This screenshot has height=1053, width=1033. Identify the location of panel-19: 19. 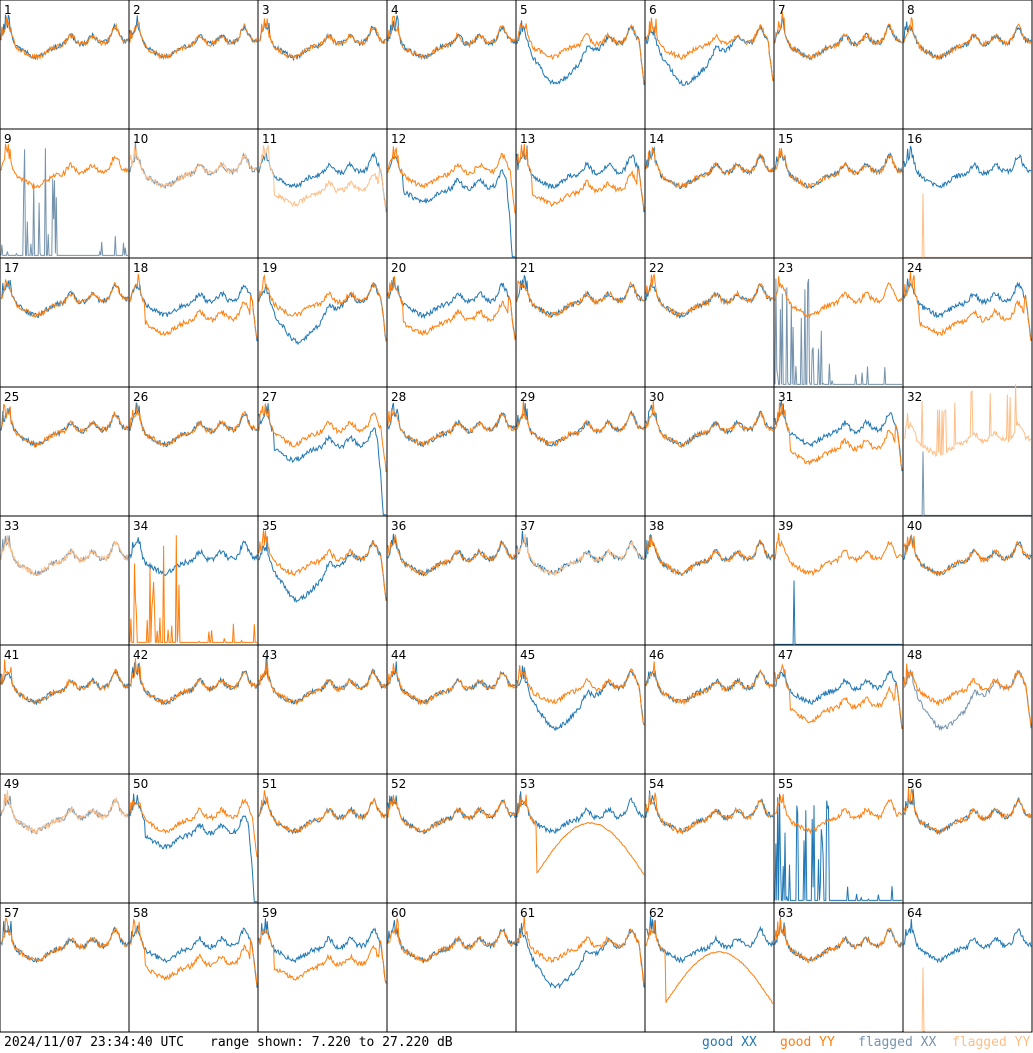
(322, 322).